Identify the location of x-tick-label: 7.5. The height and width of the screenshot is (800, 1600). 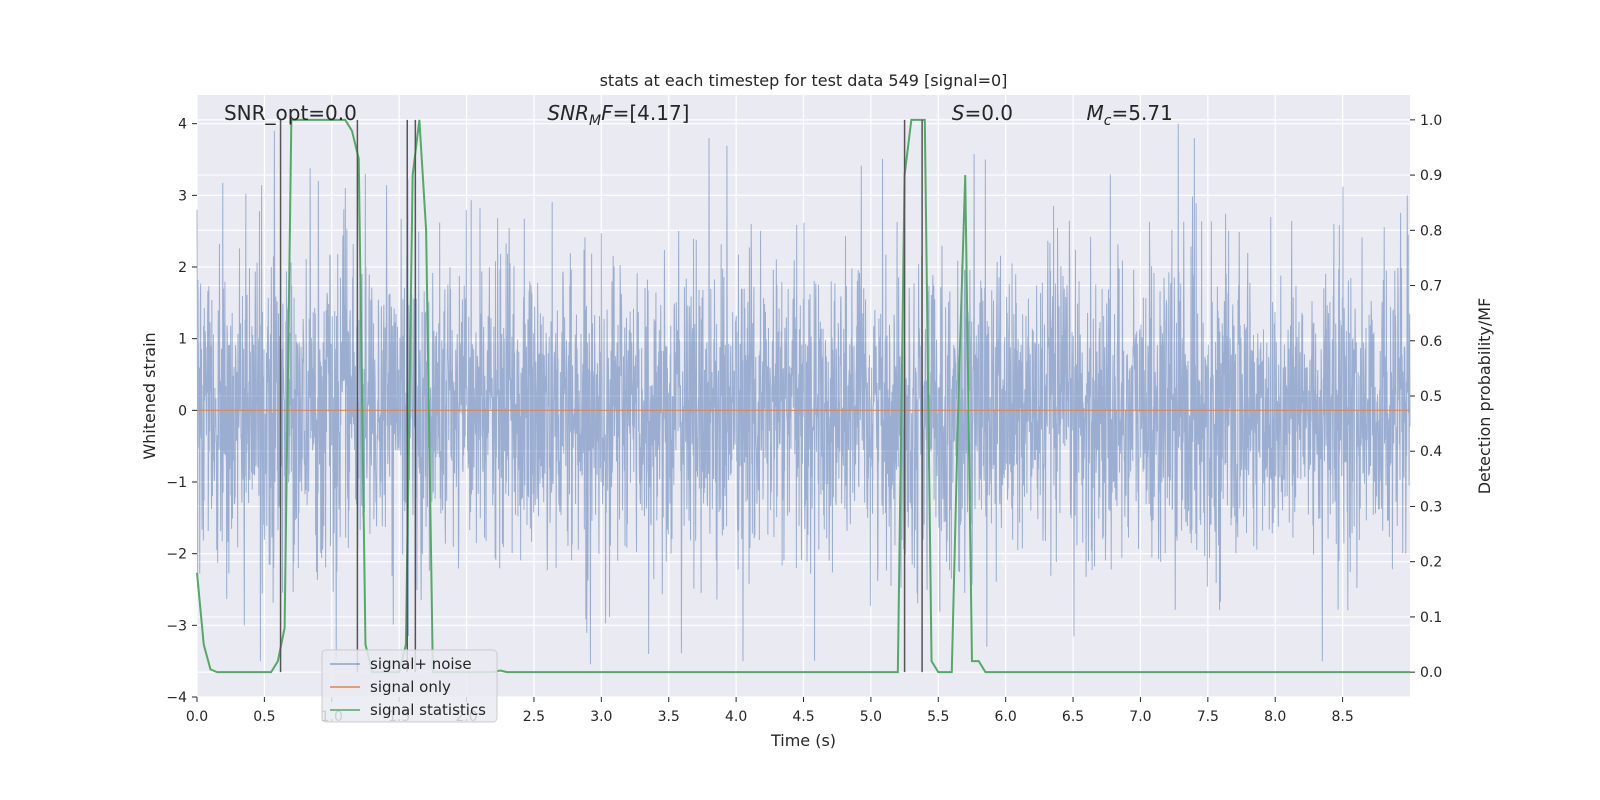
(1208, 717).